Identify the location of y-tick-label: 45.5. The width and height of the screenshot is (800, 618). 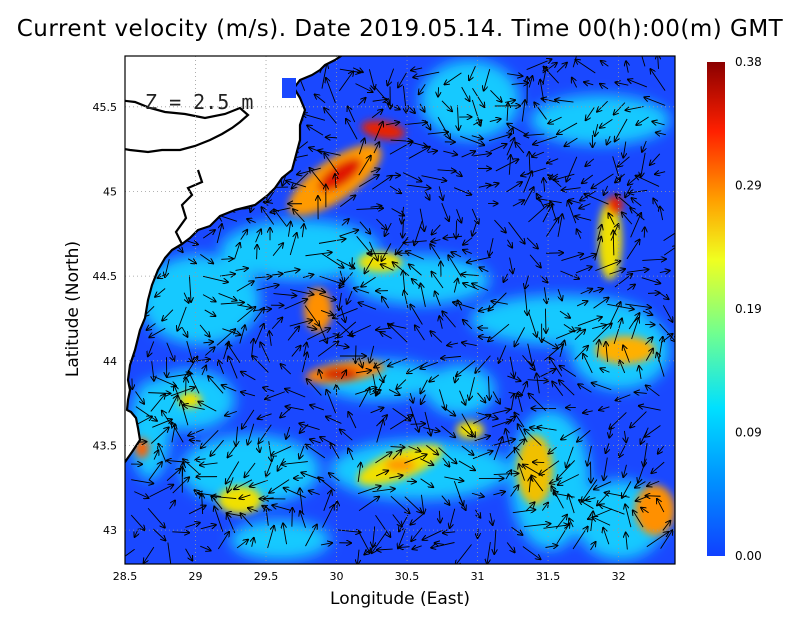
(105, 107).